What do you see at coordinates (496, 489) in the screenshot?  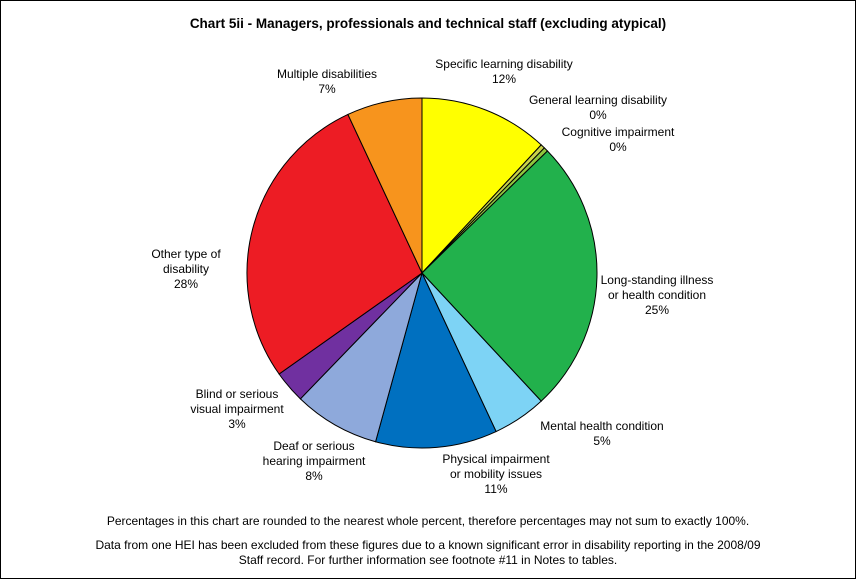 I see `slice-label-line: 11%` at bounding box center [496, 489].